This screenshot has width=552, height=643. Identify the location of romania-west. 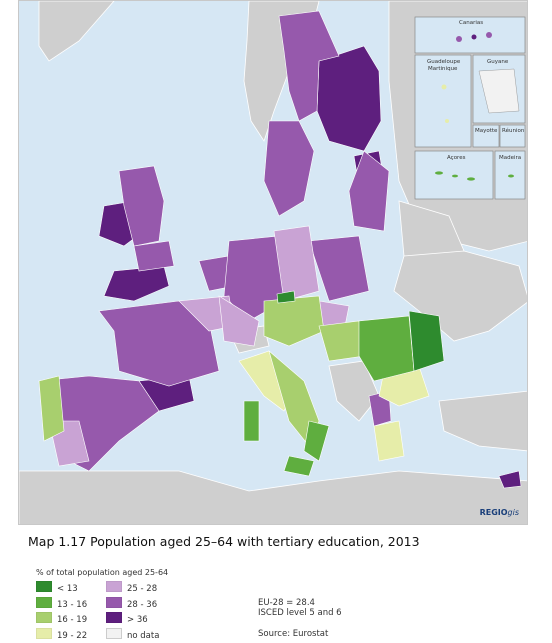
(386, 348).